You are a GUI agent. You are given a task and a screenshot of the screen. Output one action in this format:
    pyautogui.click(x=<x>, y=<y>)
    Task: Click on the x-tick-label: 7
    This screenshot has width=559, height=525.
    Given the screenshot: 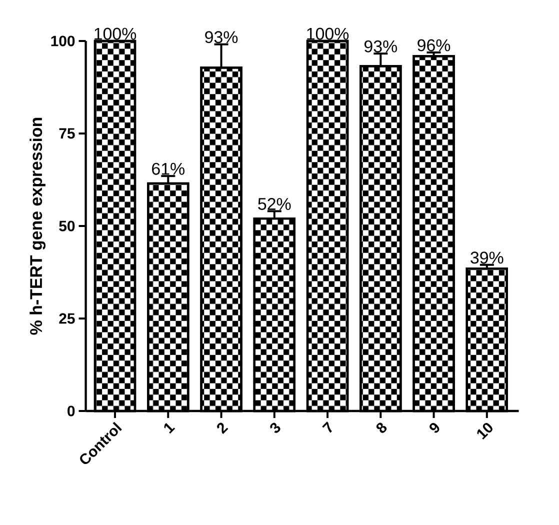 What is the action you would take?
    pyautogui.click(x=327, y=427)
    